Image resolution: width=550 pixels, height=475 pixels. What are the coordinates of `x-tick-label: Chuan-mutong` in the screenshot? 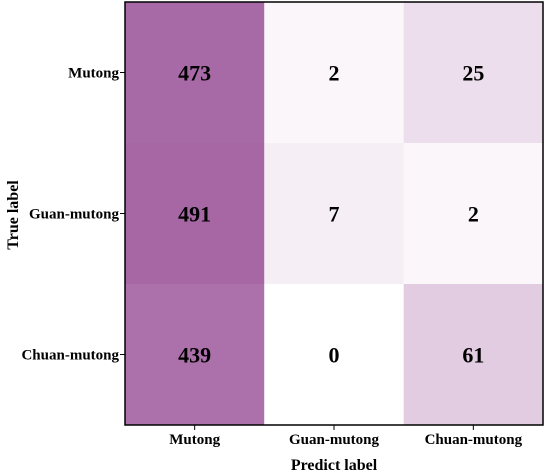 It's located at (474, 440).